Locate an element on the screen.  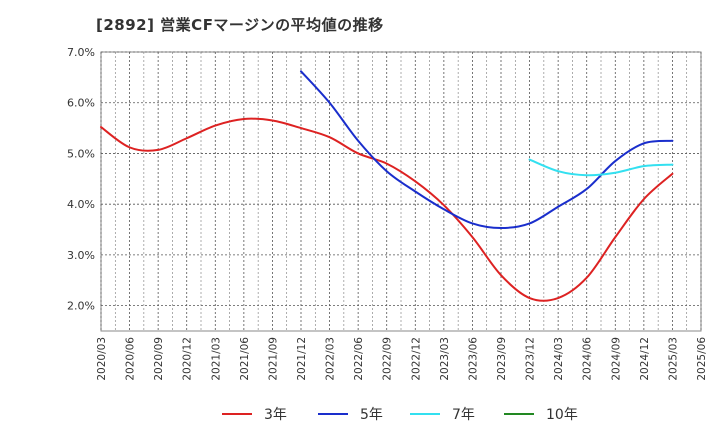
y-tick-label: 4.0% is located at coordinates (81, 204).